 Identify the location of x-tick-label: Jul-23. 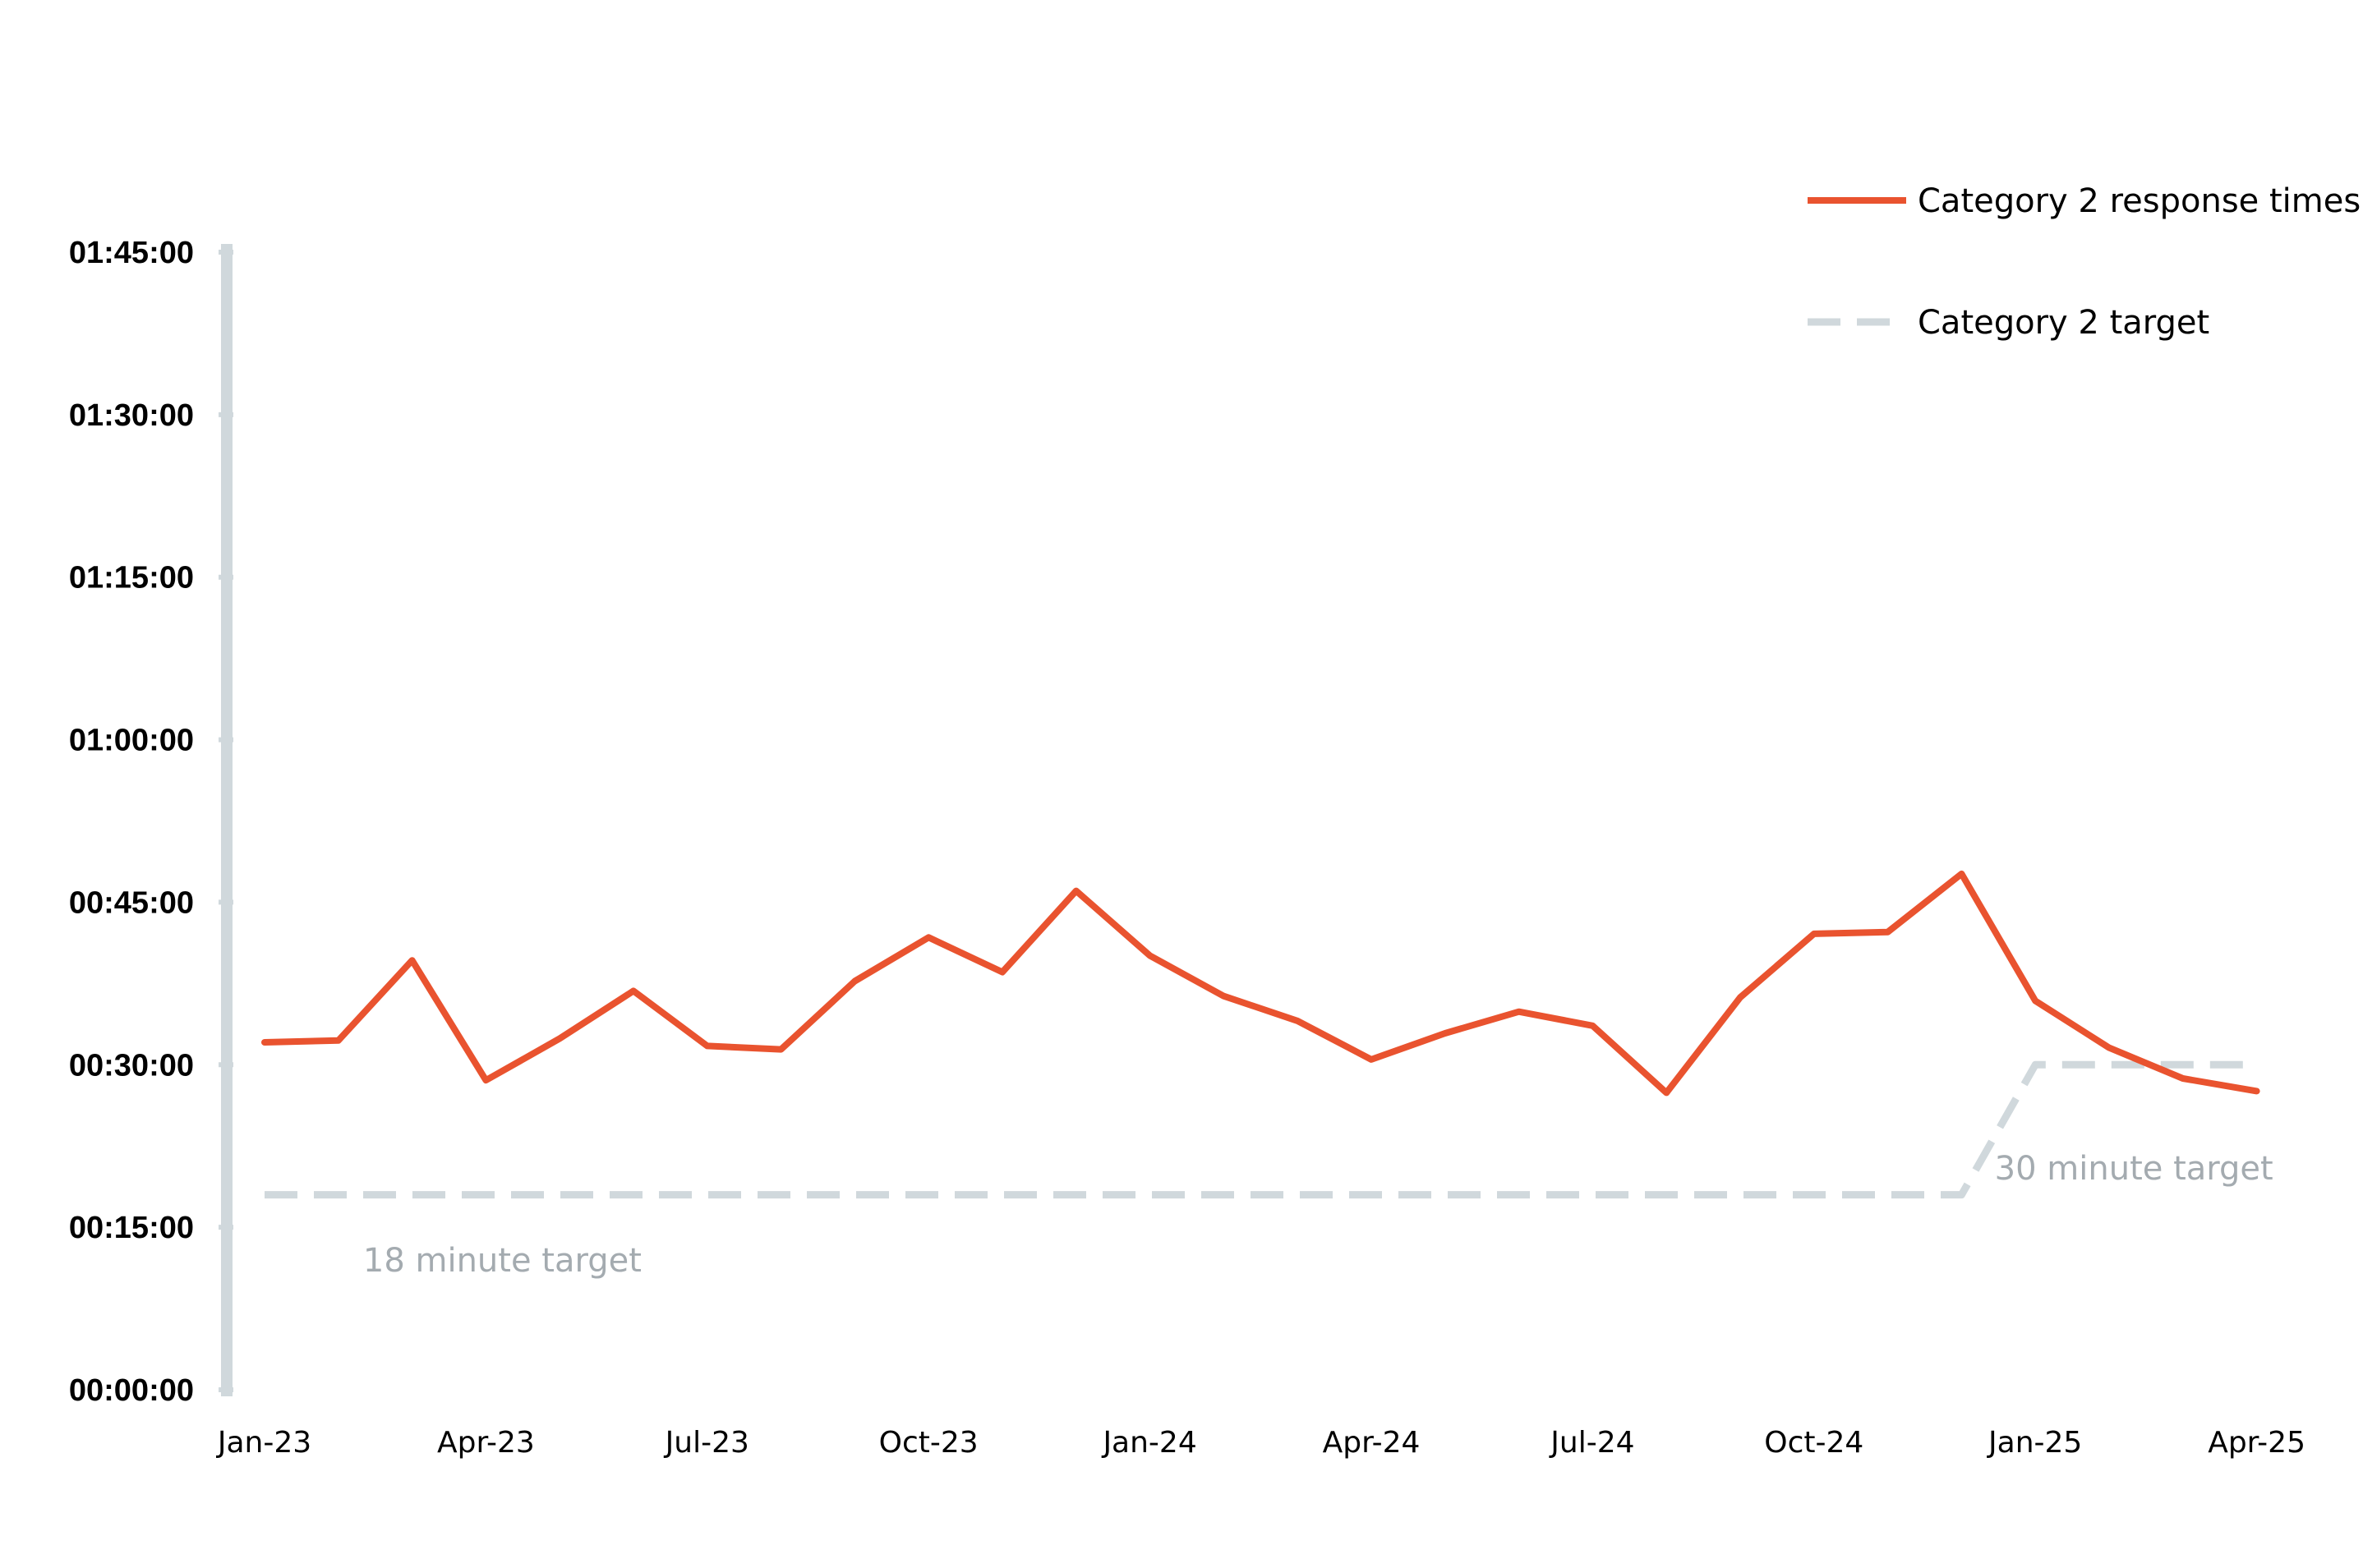
(706, 1443).